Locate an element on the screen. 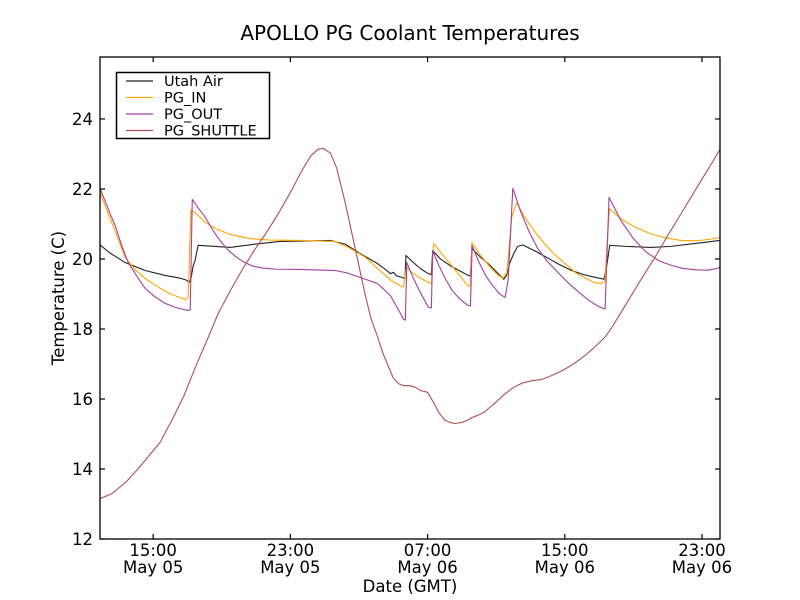 The width and height of the screenshot is (800, 600). legend-label-pg-in: PG_IN is located at coordinates (185, 99).